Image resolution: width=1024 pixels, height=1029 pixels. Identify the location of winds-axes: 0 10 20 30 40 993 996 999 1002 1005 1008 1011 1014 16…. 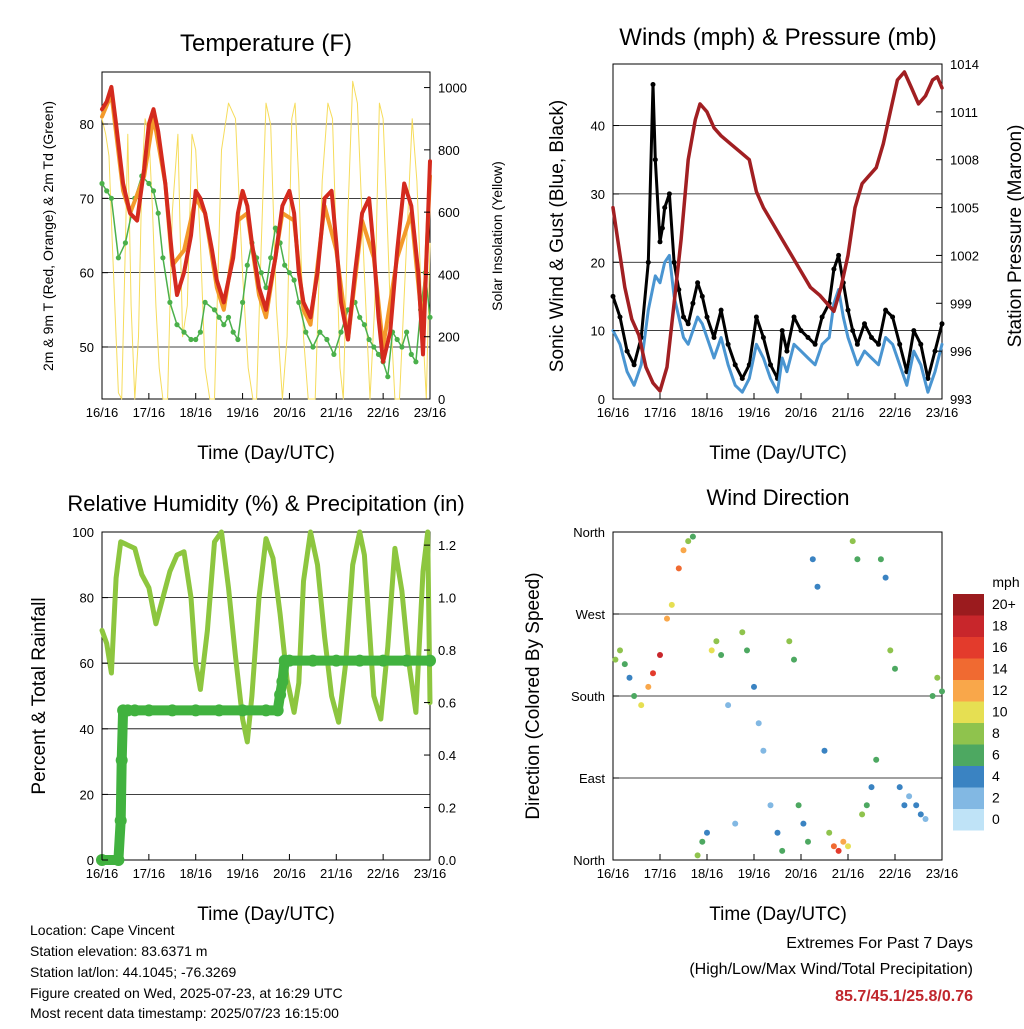
(785, 238).